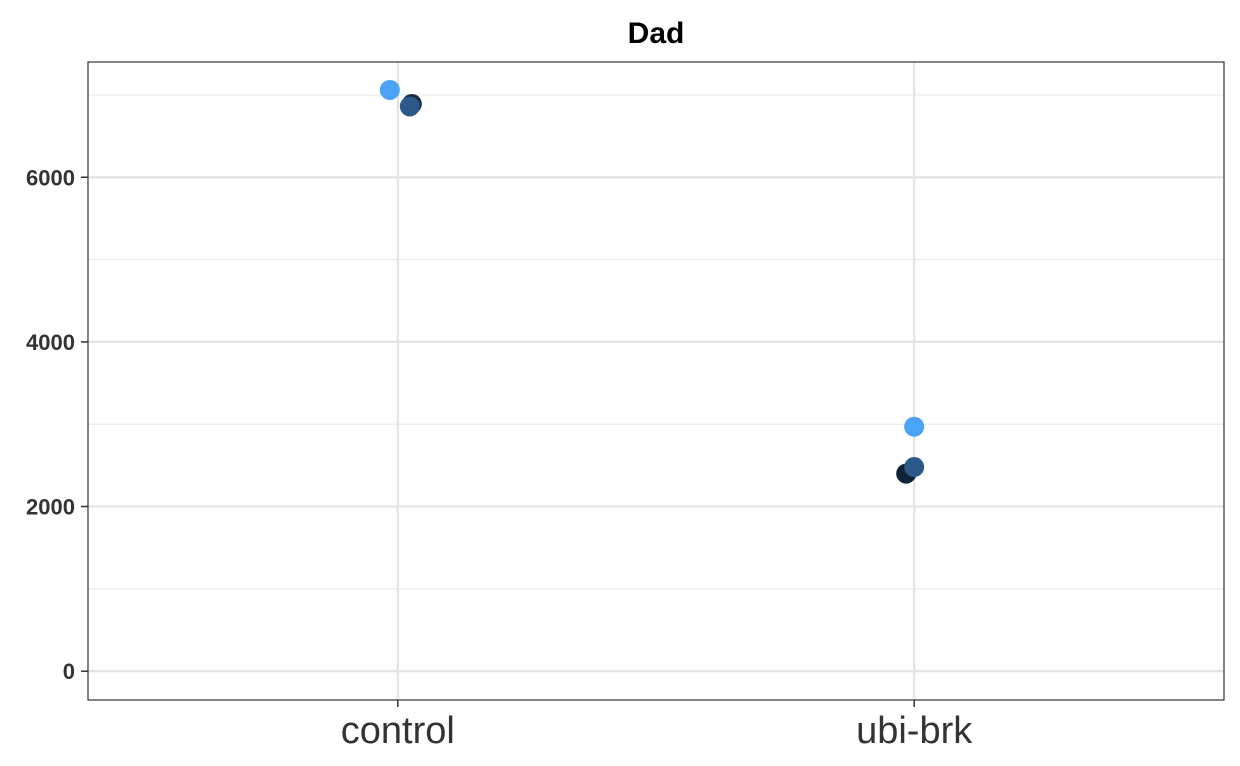  I want to click on y-tick-label: 0, so click(69, 671).